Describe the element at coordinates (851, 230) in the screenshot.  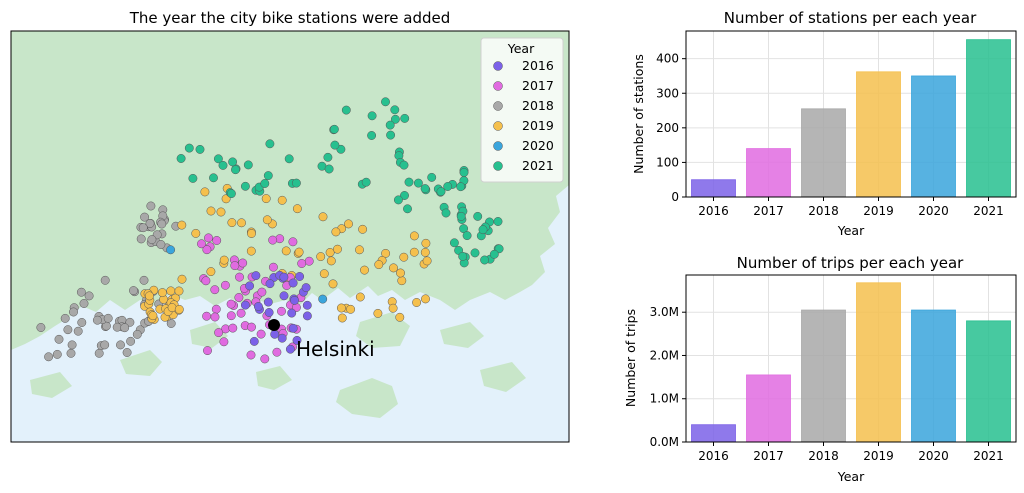
I see `stations-chart-xlabel: Year` at that location.